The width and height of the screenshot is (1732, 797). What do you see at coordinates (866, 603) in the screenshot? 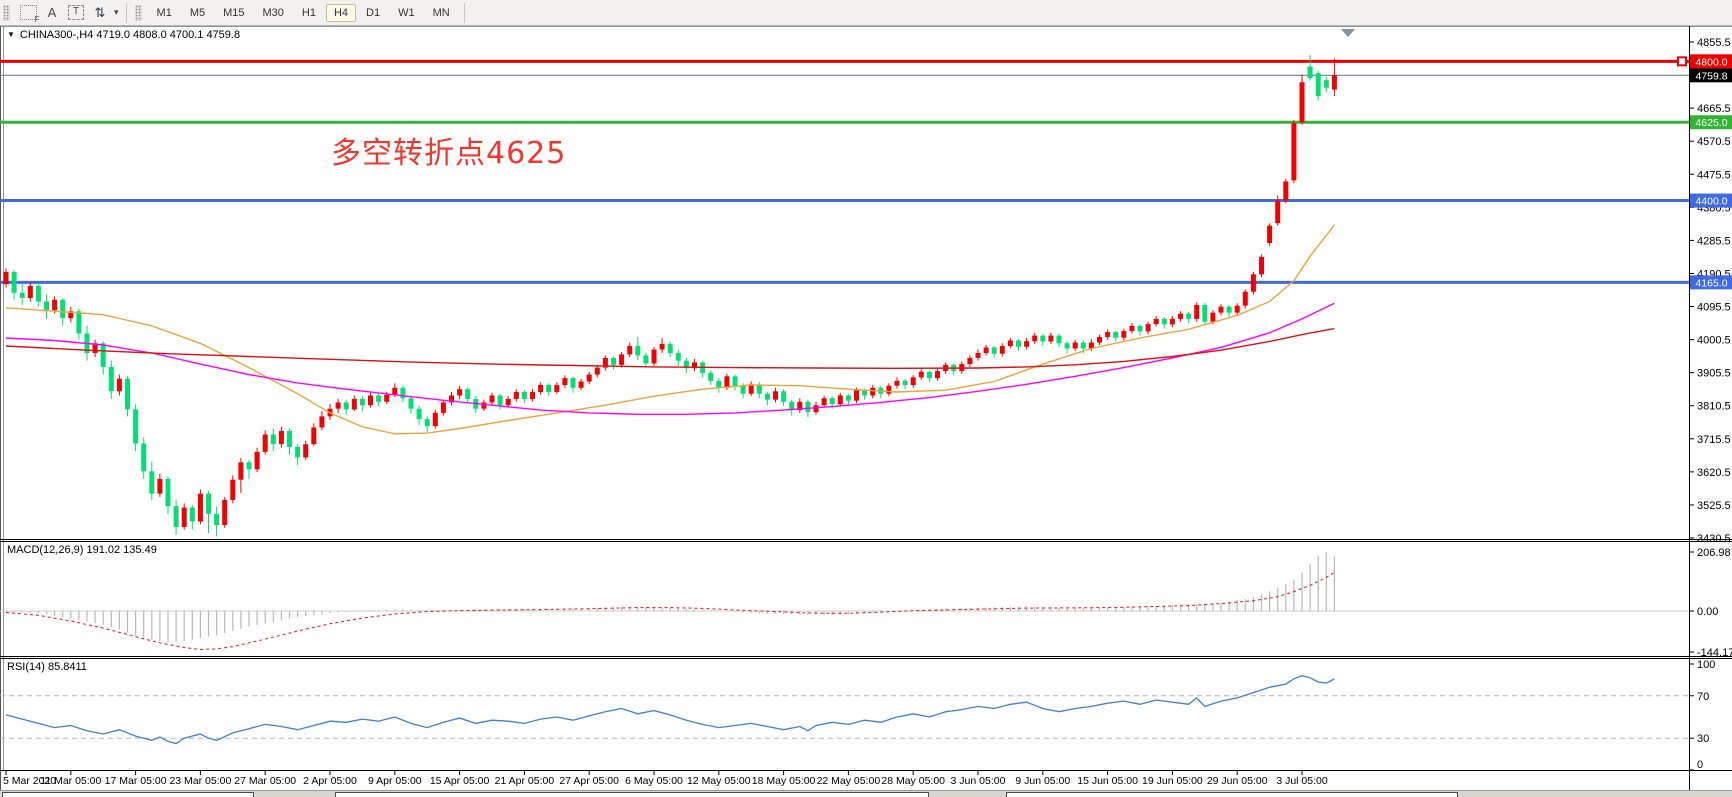
I see `macd-panel: 206.98 0.00 -144.17` at bounding box center [866, 603].